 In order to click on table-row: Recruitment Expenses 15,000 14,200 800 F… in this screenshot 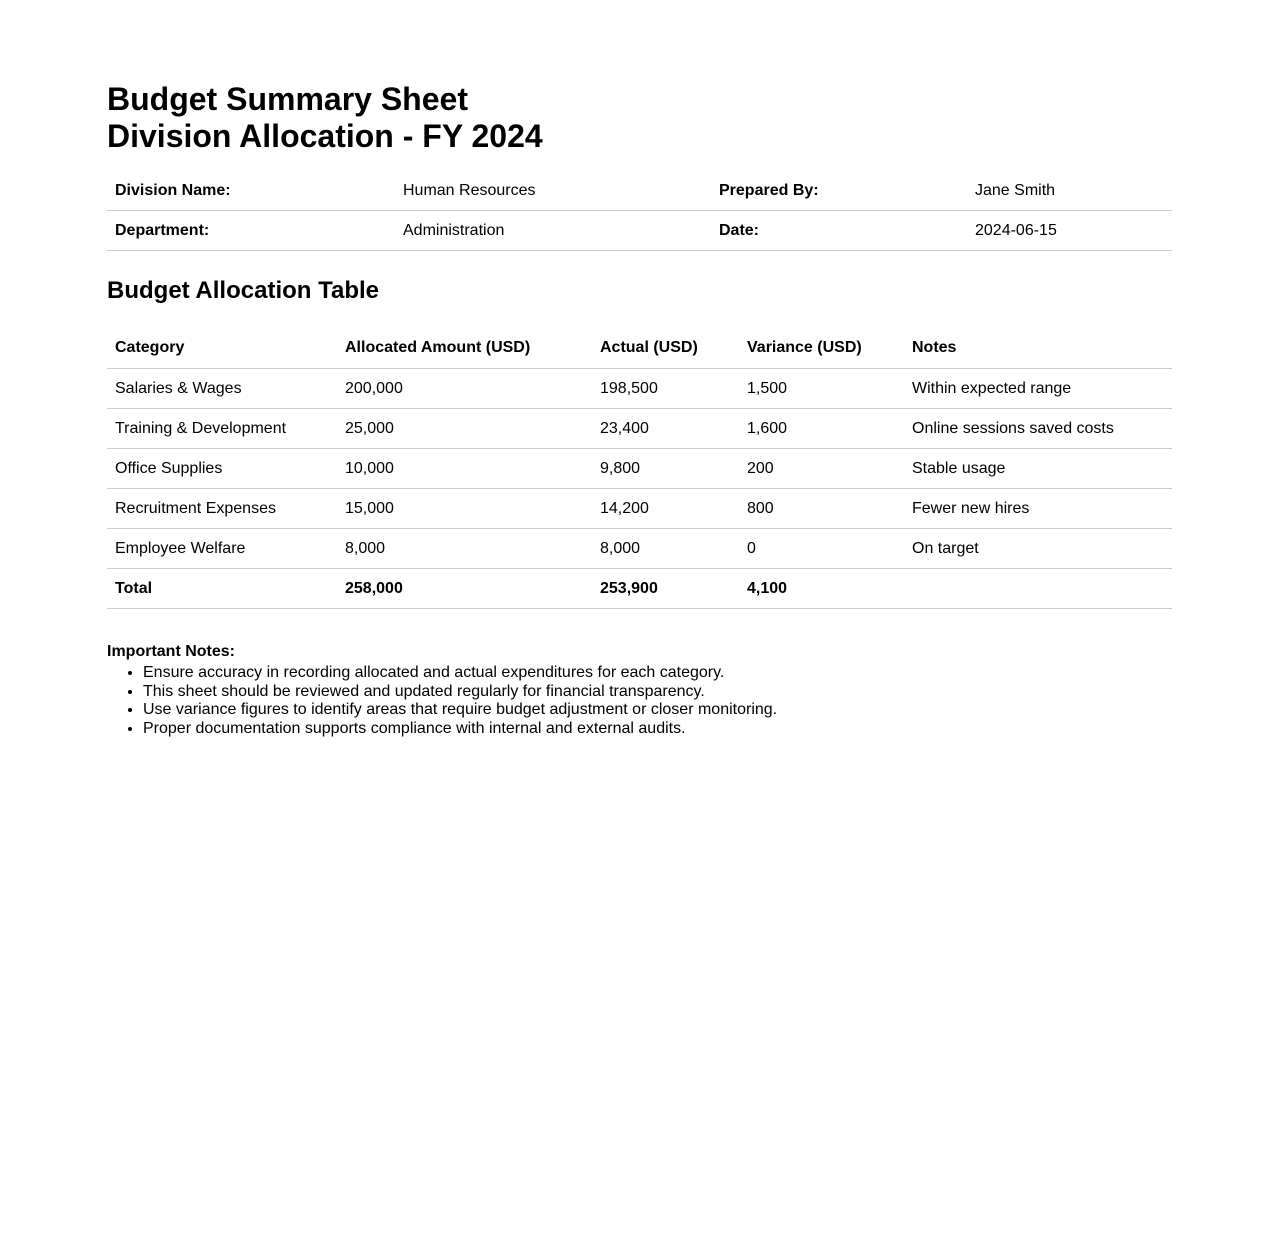, I will do `click(639, 508)`.